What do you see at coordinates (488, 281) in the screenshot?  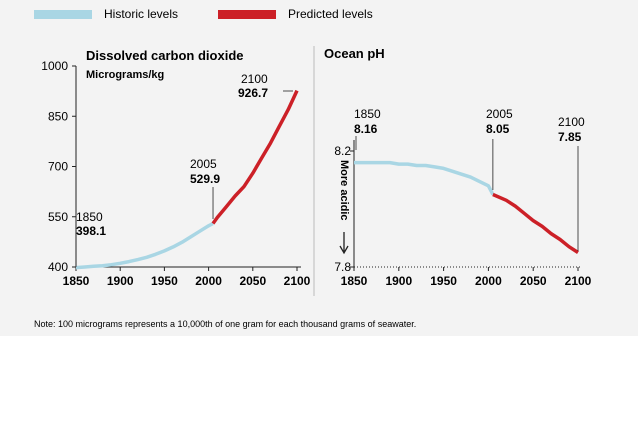 I see `ph-x-tick-label-2000: 2000` at bounding box center [488, 281].